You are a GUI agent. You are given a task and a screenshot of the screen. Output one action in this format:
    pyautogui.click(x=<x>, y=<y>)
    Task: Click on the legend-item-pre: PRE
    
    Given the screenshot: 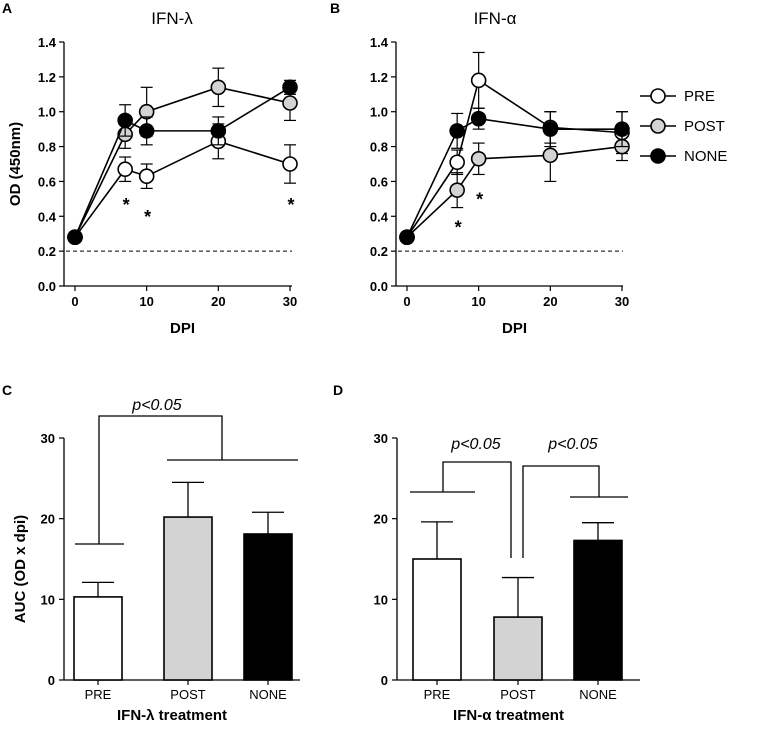 What is the action you would take?
    pyautogui.click(x=677, y=96)
    